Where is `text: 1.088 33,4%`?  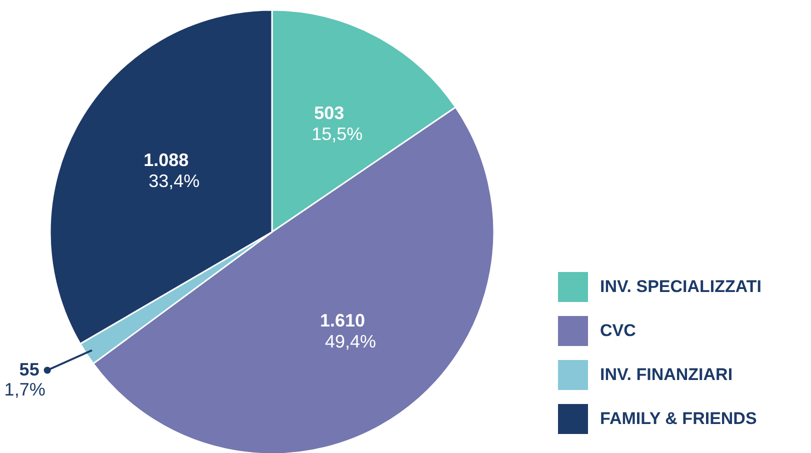 text: 1.088 33,4% is located at coordinates (172, 171).